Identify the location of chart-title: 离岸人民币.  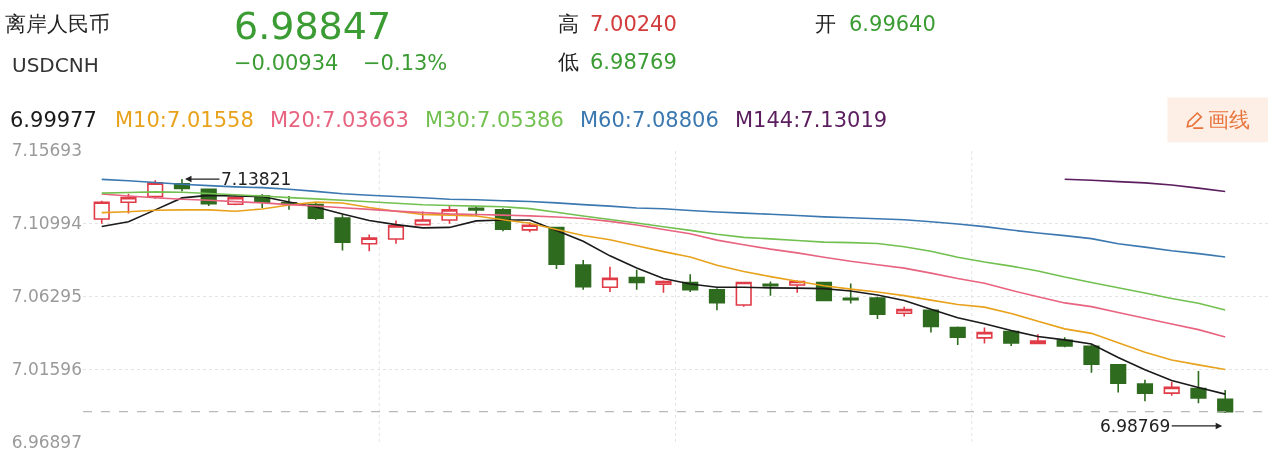
(57, 24).